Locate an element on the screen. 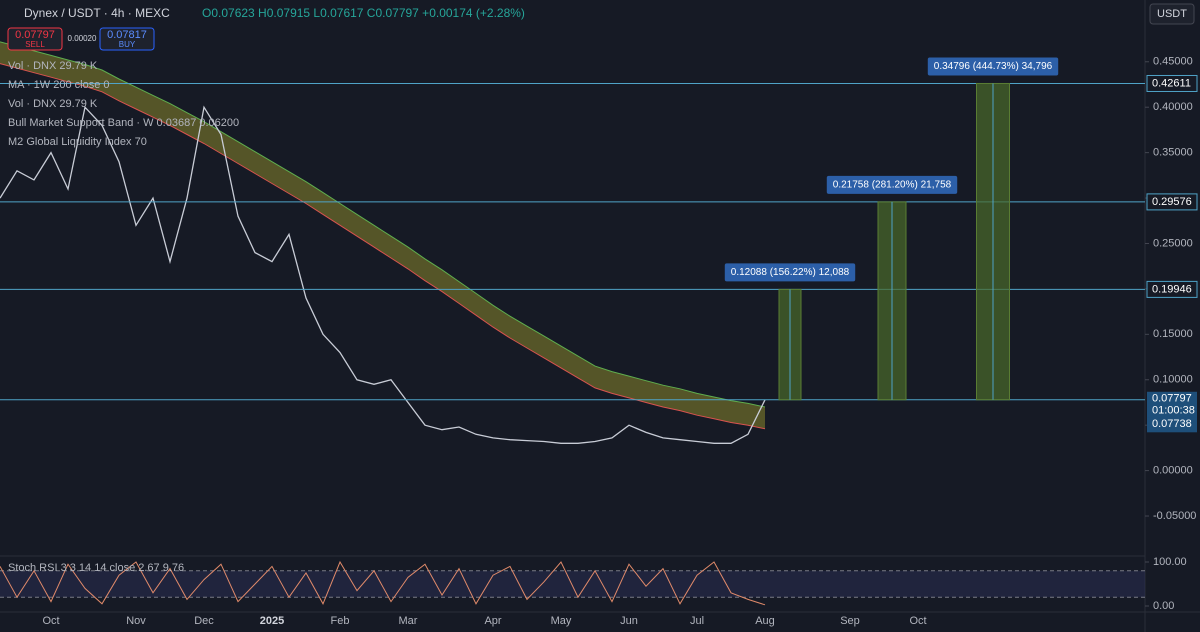 This screenshot has height=632, width=1200. level-axis-label: 0.19946 is located at coordinates (1172, 289).